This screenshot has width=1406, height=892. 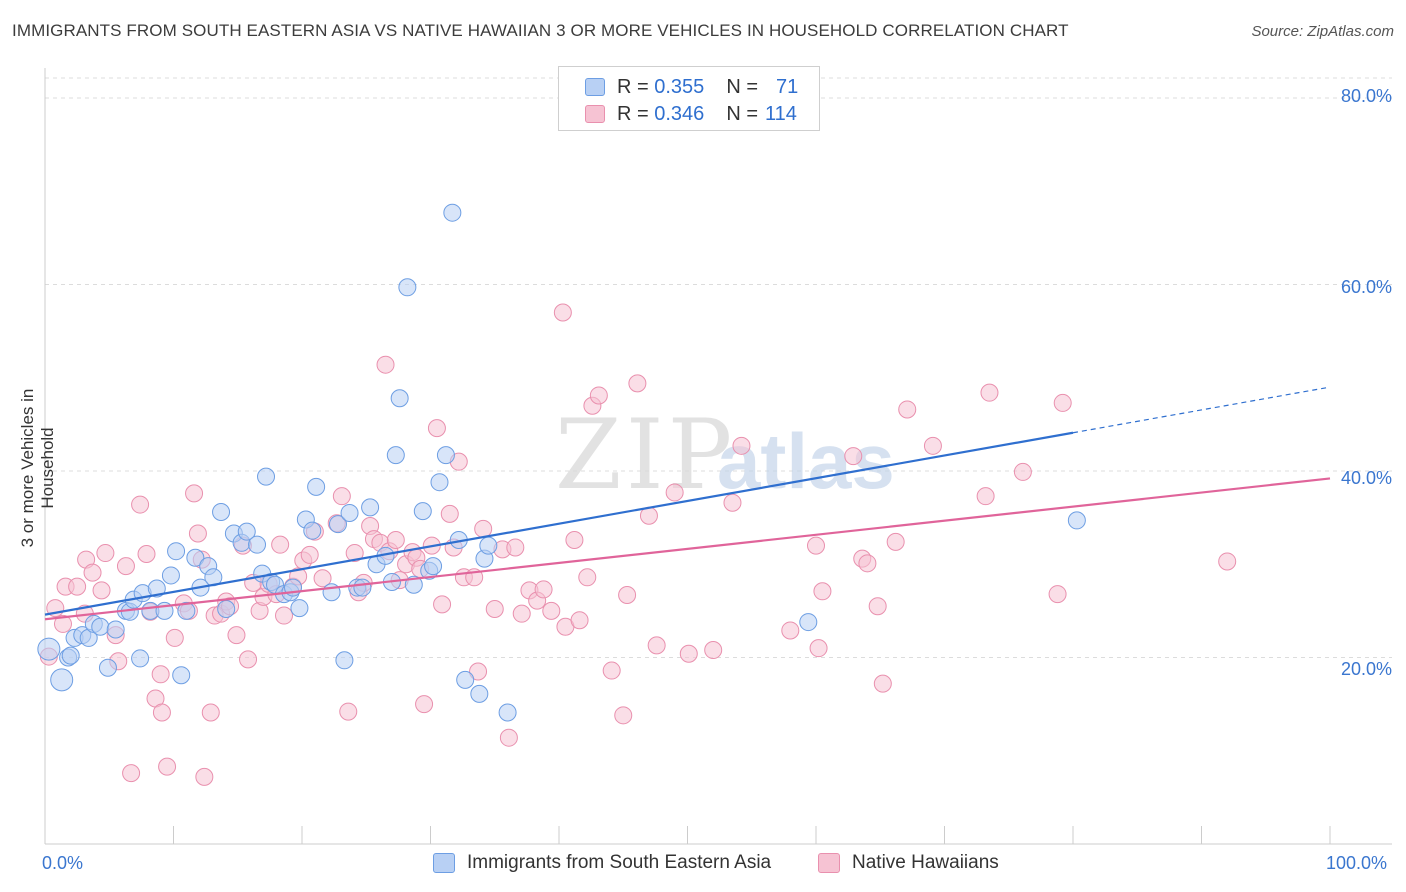 I want to click on correlation-legend: R = 0.355 N = 71 R = 0.346 N = 114, so click(x=689, y=98).